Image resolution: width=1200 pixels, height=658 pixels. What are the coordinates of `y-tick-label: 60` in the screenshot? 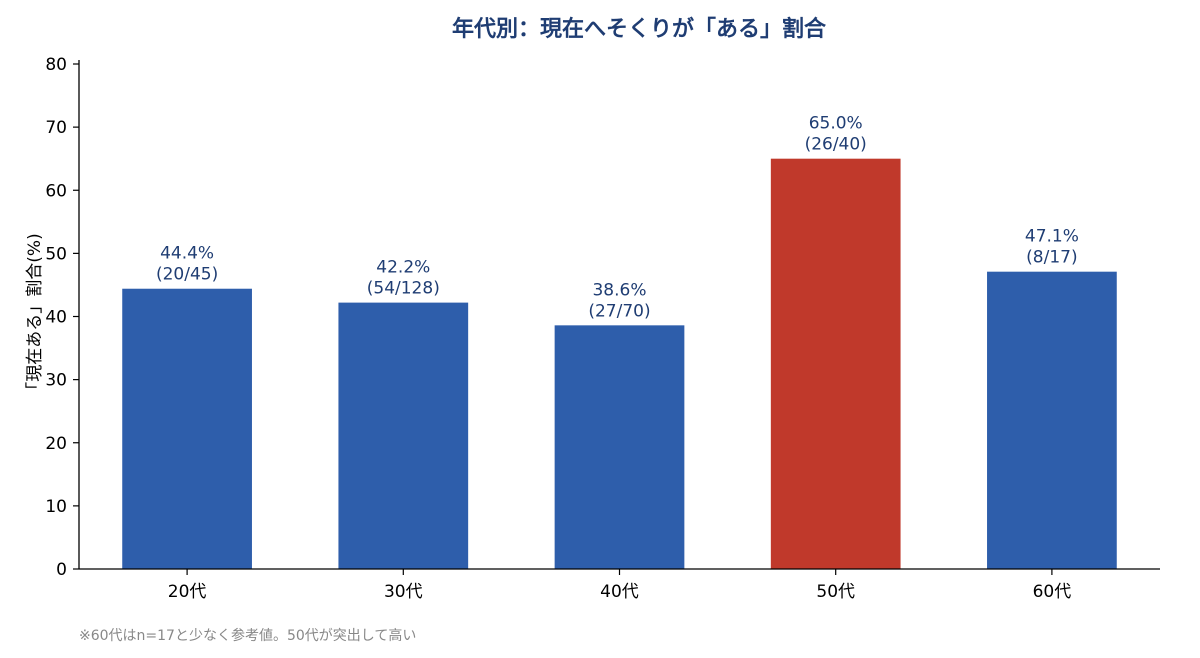 It's located at (56, 191).